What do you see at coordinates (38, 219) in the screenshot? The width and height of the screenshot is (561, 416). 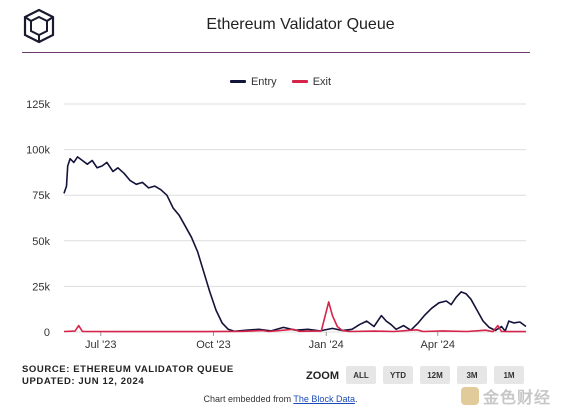 I see `y-axis-ticks: 0 25k 50k 75k 100k 125k` at bounding box center [38, 219].